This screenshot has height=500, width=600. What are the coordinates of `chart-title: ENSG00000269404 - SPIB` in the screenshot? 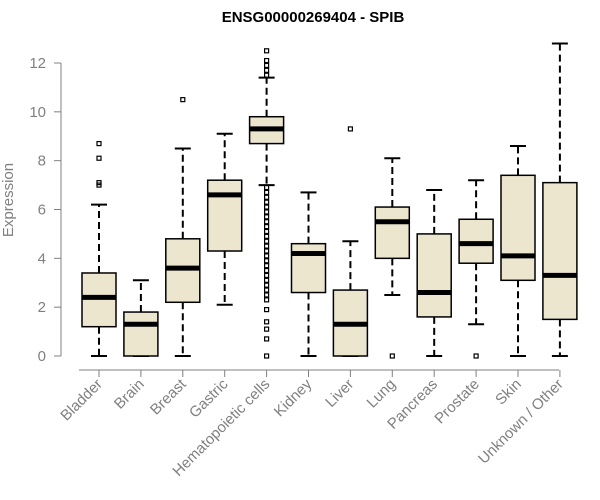 It's located at (313, 17).